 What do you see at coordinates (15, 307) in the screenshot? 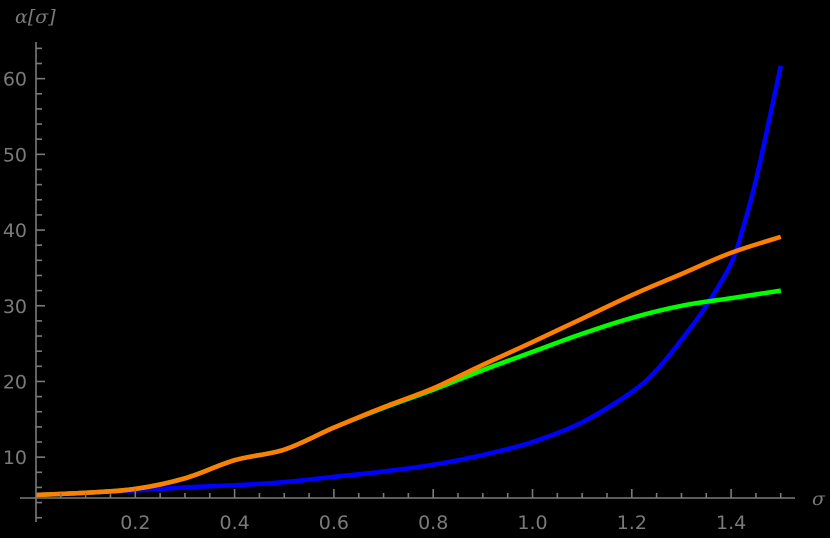
I see `y-tick-label: 30` at bounding box center [15, 307].